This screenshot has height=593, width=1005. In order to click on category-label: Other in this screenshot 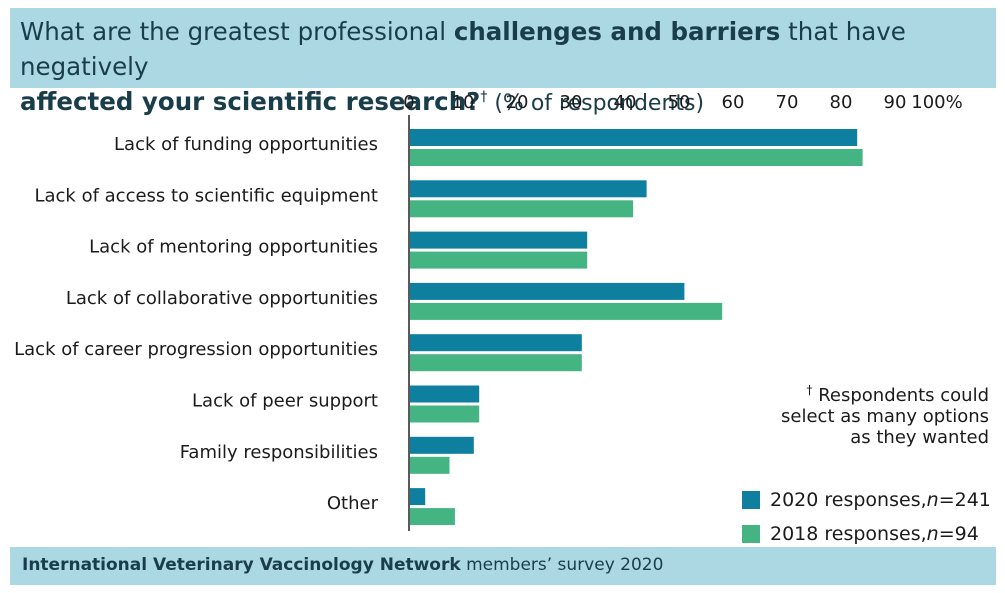, I will do `click(353, 503)`.